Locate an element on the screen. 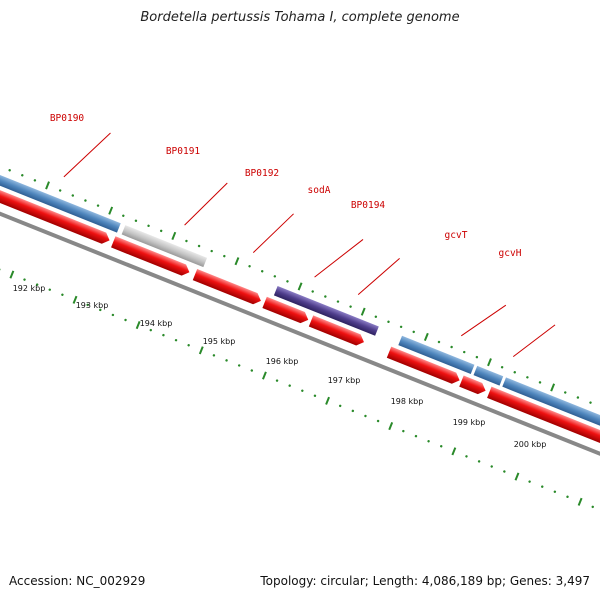 The image size is (600, 600). accession-text: Accession: NC_002929 is located at coordinates (77, 581).